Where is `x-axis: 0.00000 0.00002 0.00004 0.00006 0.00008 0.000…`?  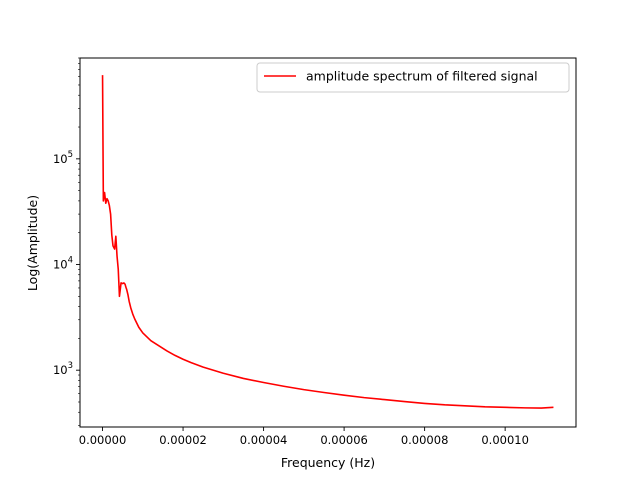 x-axis: 0.00000 0.00002 0.00004 0.00006 0.00008 0.000… is located at coordinates (304, 437).